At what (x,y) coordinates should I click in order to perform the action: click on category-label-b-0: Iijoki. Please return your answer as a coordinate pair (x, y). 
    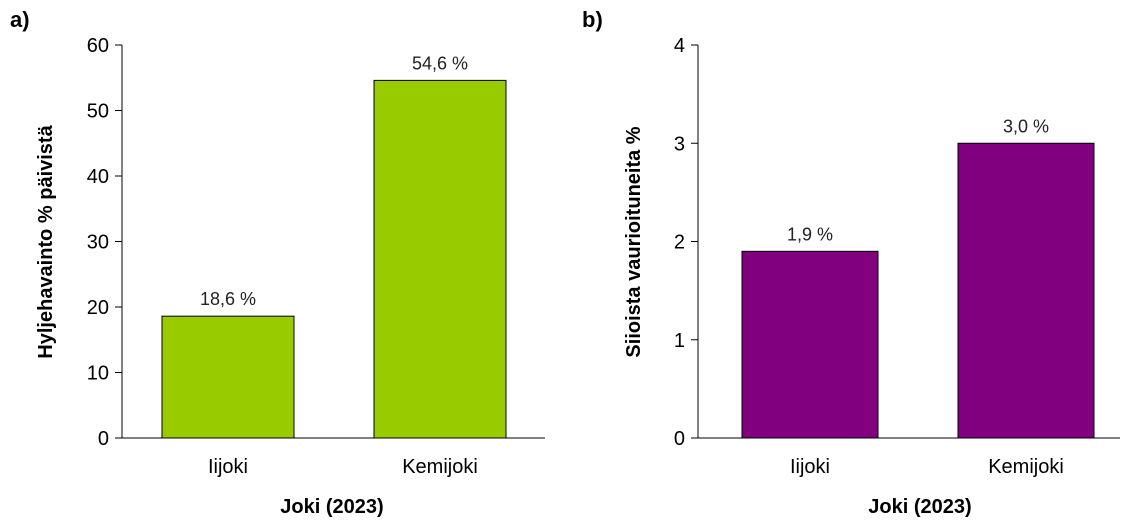
    Looking at the image, I should click on (810, 467).